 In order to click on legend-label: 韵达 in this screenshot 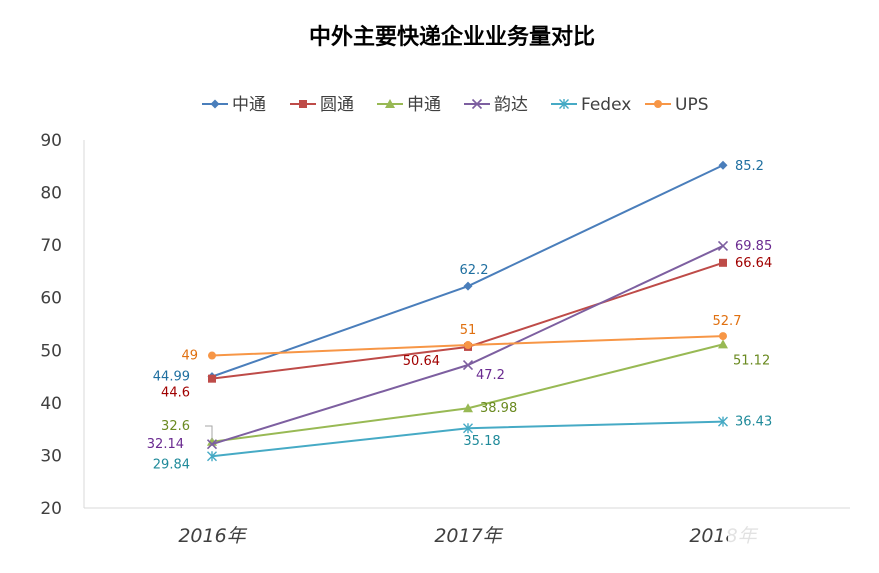, I will do `click(511, 105)`.